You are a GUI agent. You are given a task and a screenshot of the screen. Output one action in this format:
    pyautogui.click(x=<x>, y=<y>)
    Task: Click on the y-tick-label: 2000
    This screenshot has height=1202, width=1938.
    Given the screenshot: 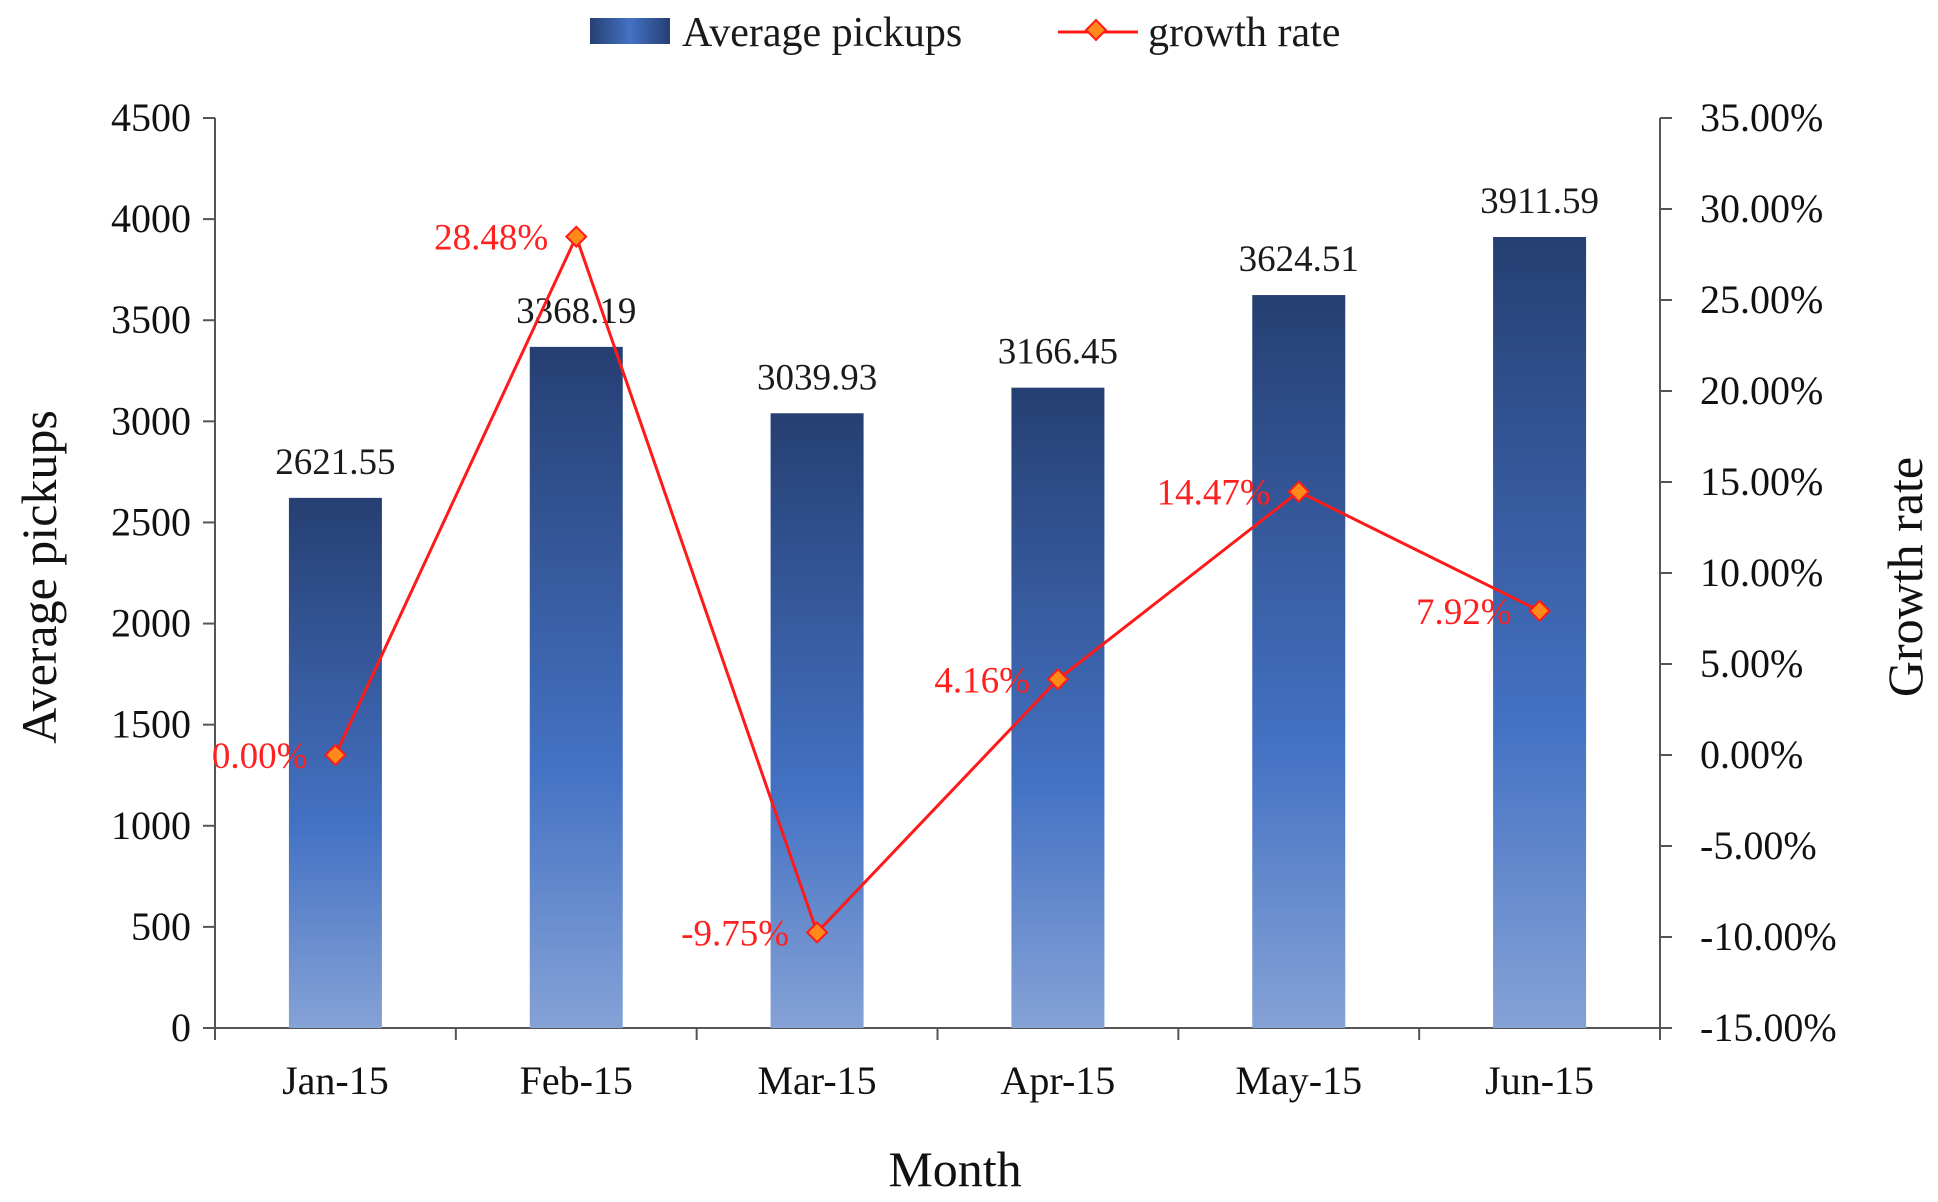 What is the action you would take?
    pyautogui.click(x=151, y=623)
    